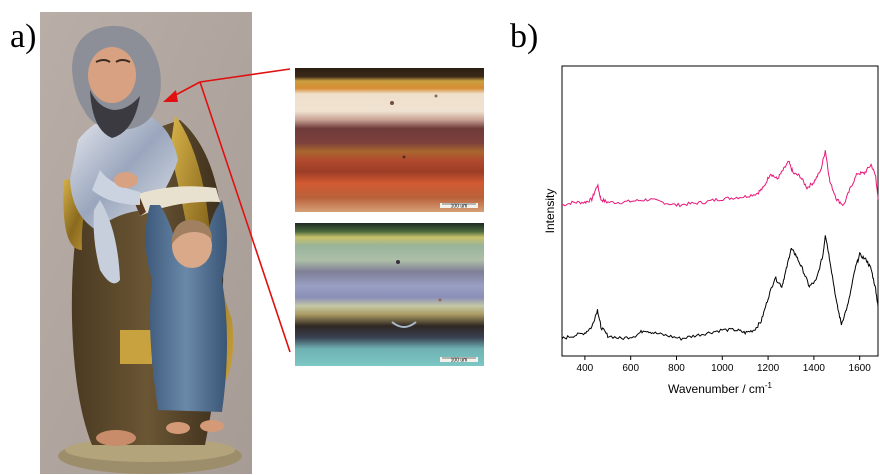 Image resolution: width=880 pixels, height=475 pixels. Describe the element at coordinates (814, 368) in the screenshot. I see `x-tick-label: 1400` at that location.